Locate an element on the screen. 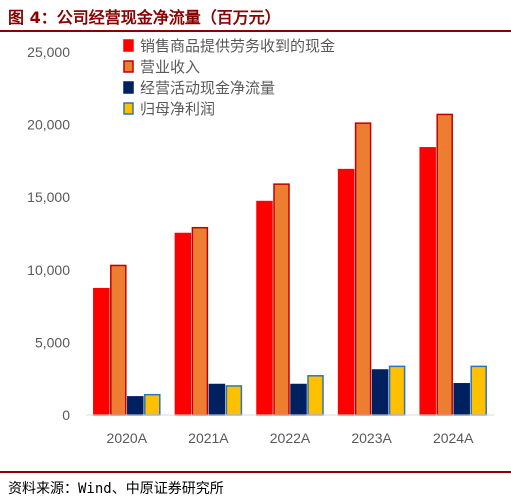  y-tick-label: 15,000 is located at coordinates (48, 197).